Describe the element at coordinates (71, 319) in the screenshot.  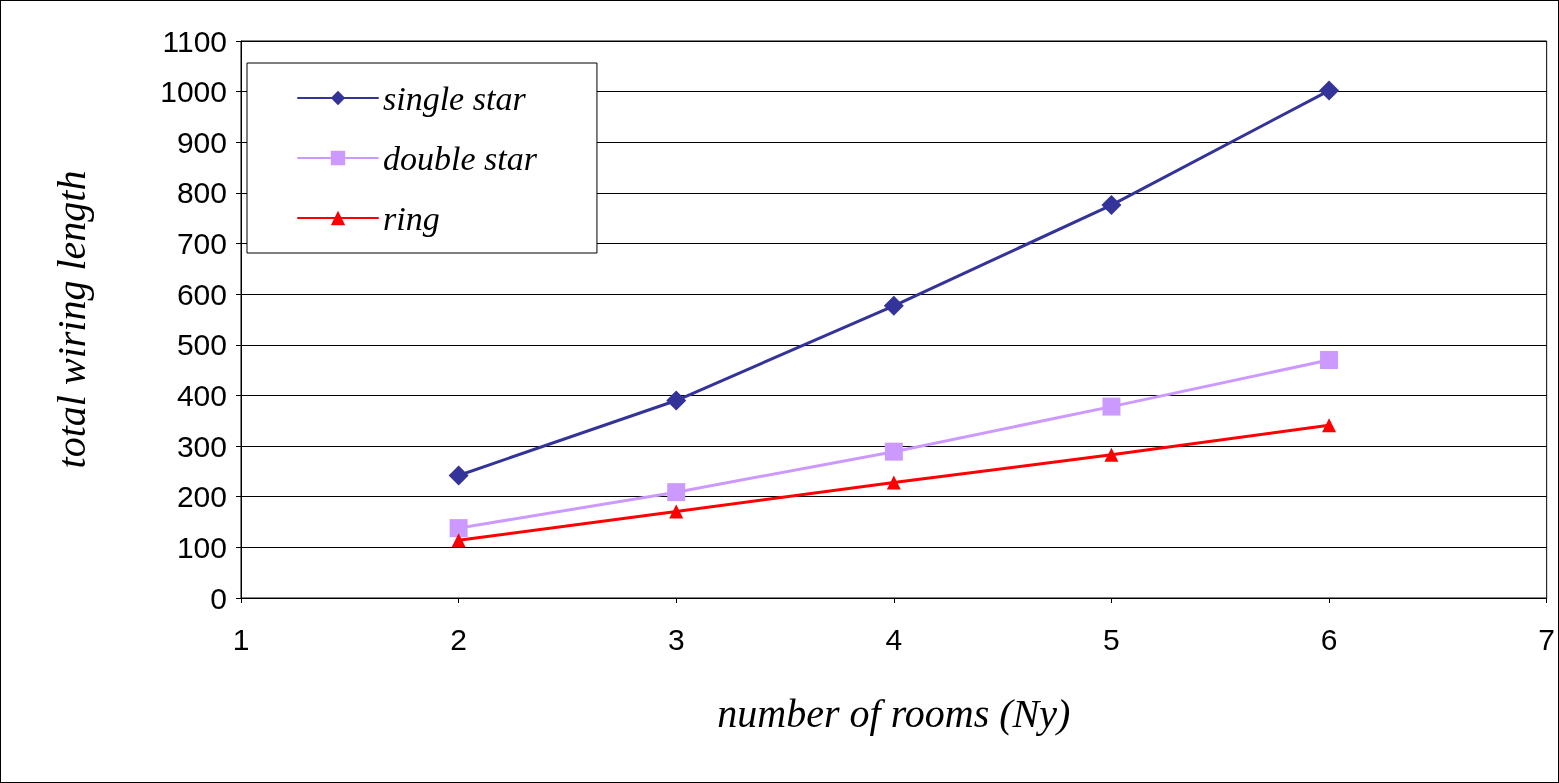
I see `y-axis-title: total wiring length` at that location.